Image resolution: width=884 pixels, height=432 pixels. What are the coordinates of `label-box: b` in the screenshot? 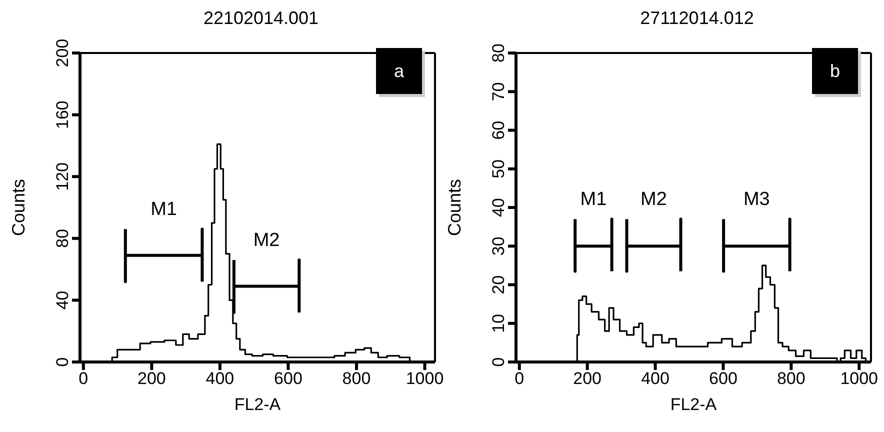 It's located at (835, 71).